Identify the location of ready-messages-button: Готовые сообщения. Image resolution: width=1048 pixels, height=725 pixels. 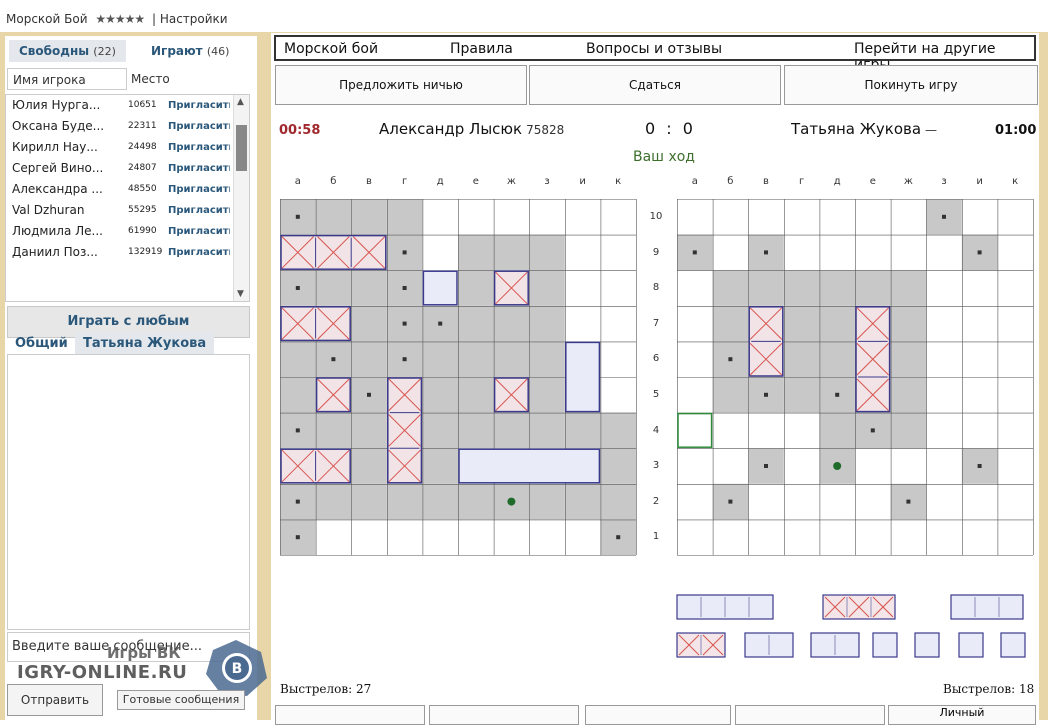
(181, 700).